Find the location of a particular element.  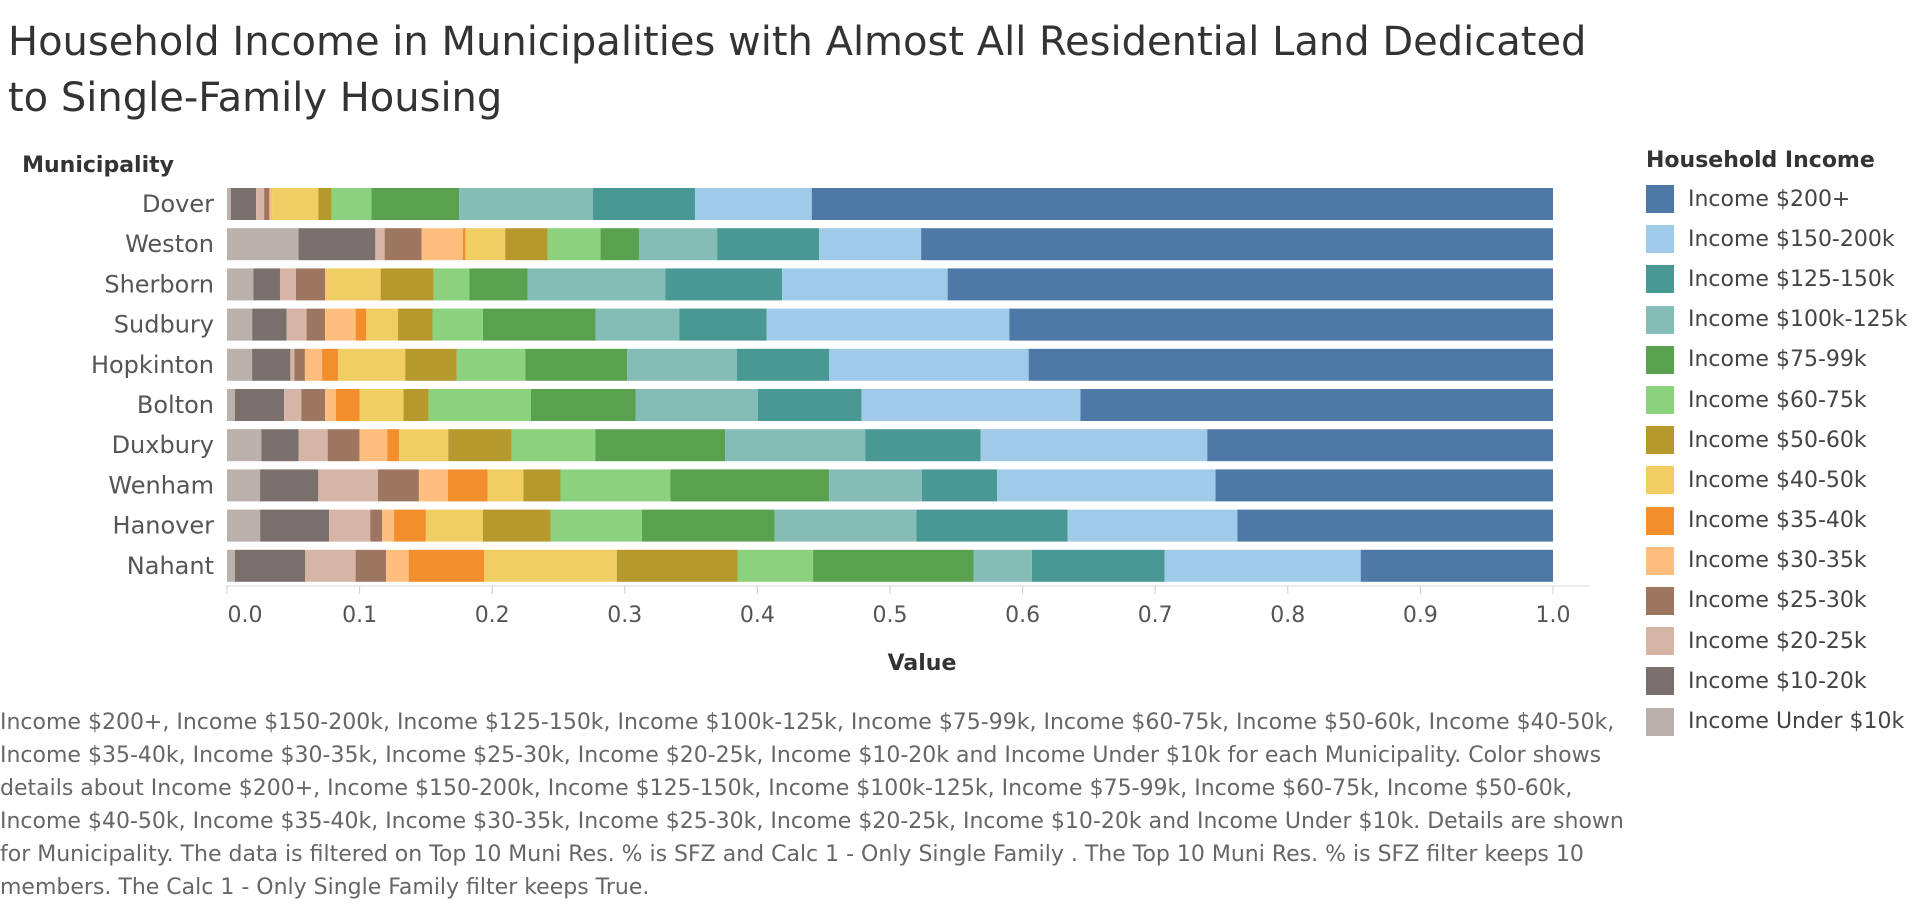

legend-item: Income $60-75k is located at coordinates (1781, 400).